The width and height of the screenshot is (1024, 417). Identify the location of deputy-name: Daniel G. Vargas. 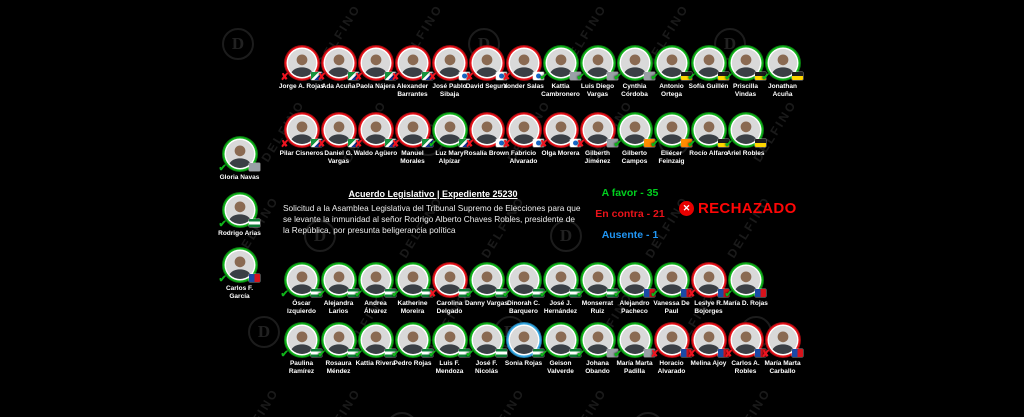
(338, 157).